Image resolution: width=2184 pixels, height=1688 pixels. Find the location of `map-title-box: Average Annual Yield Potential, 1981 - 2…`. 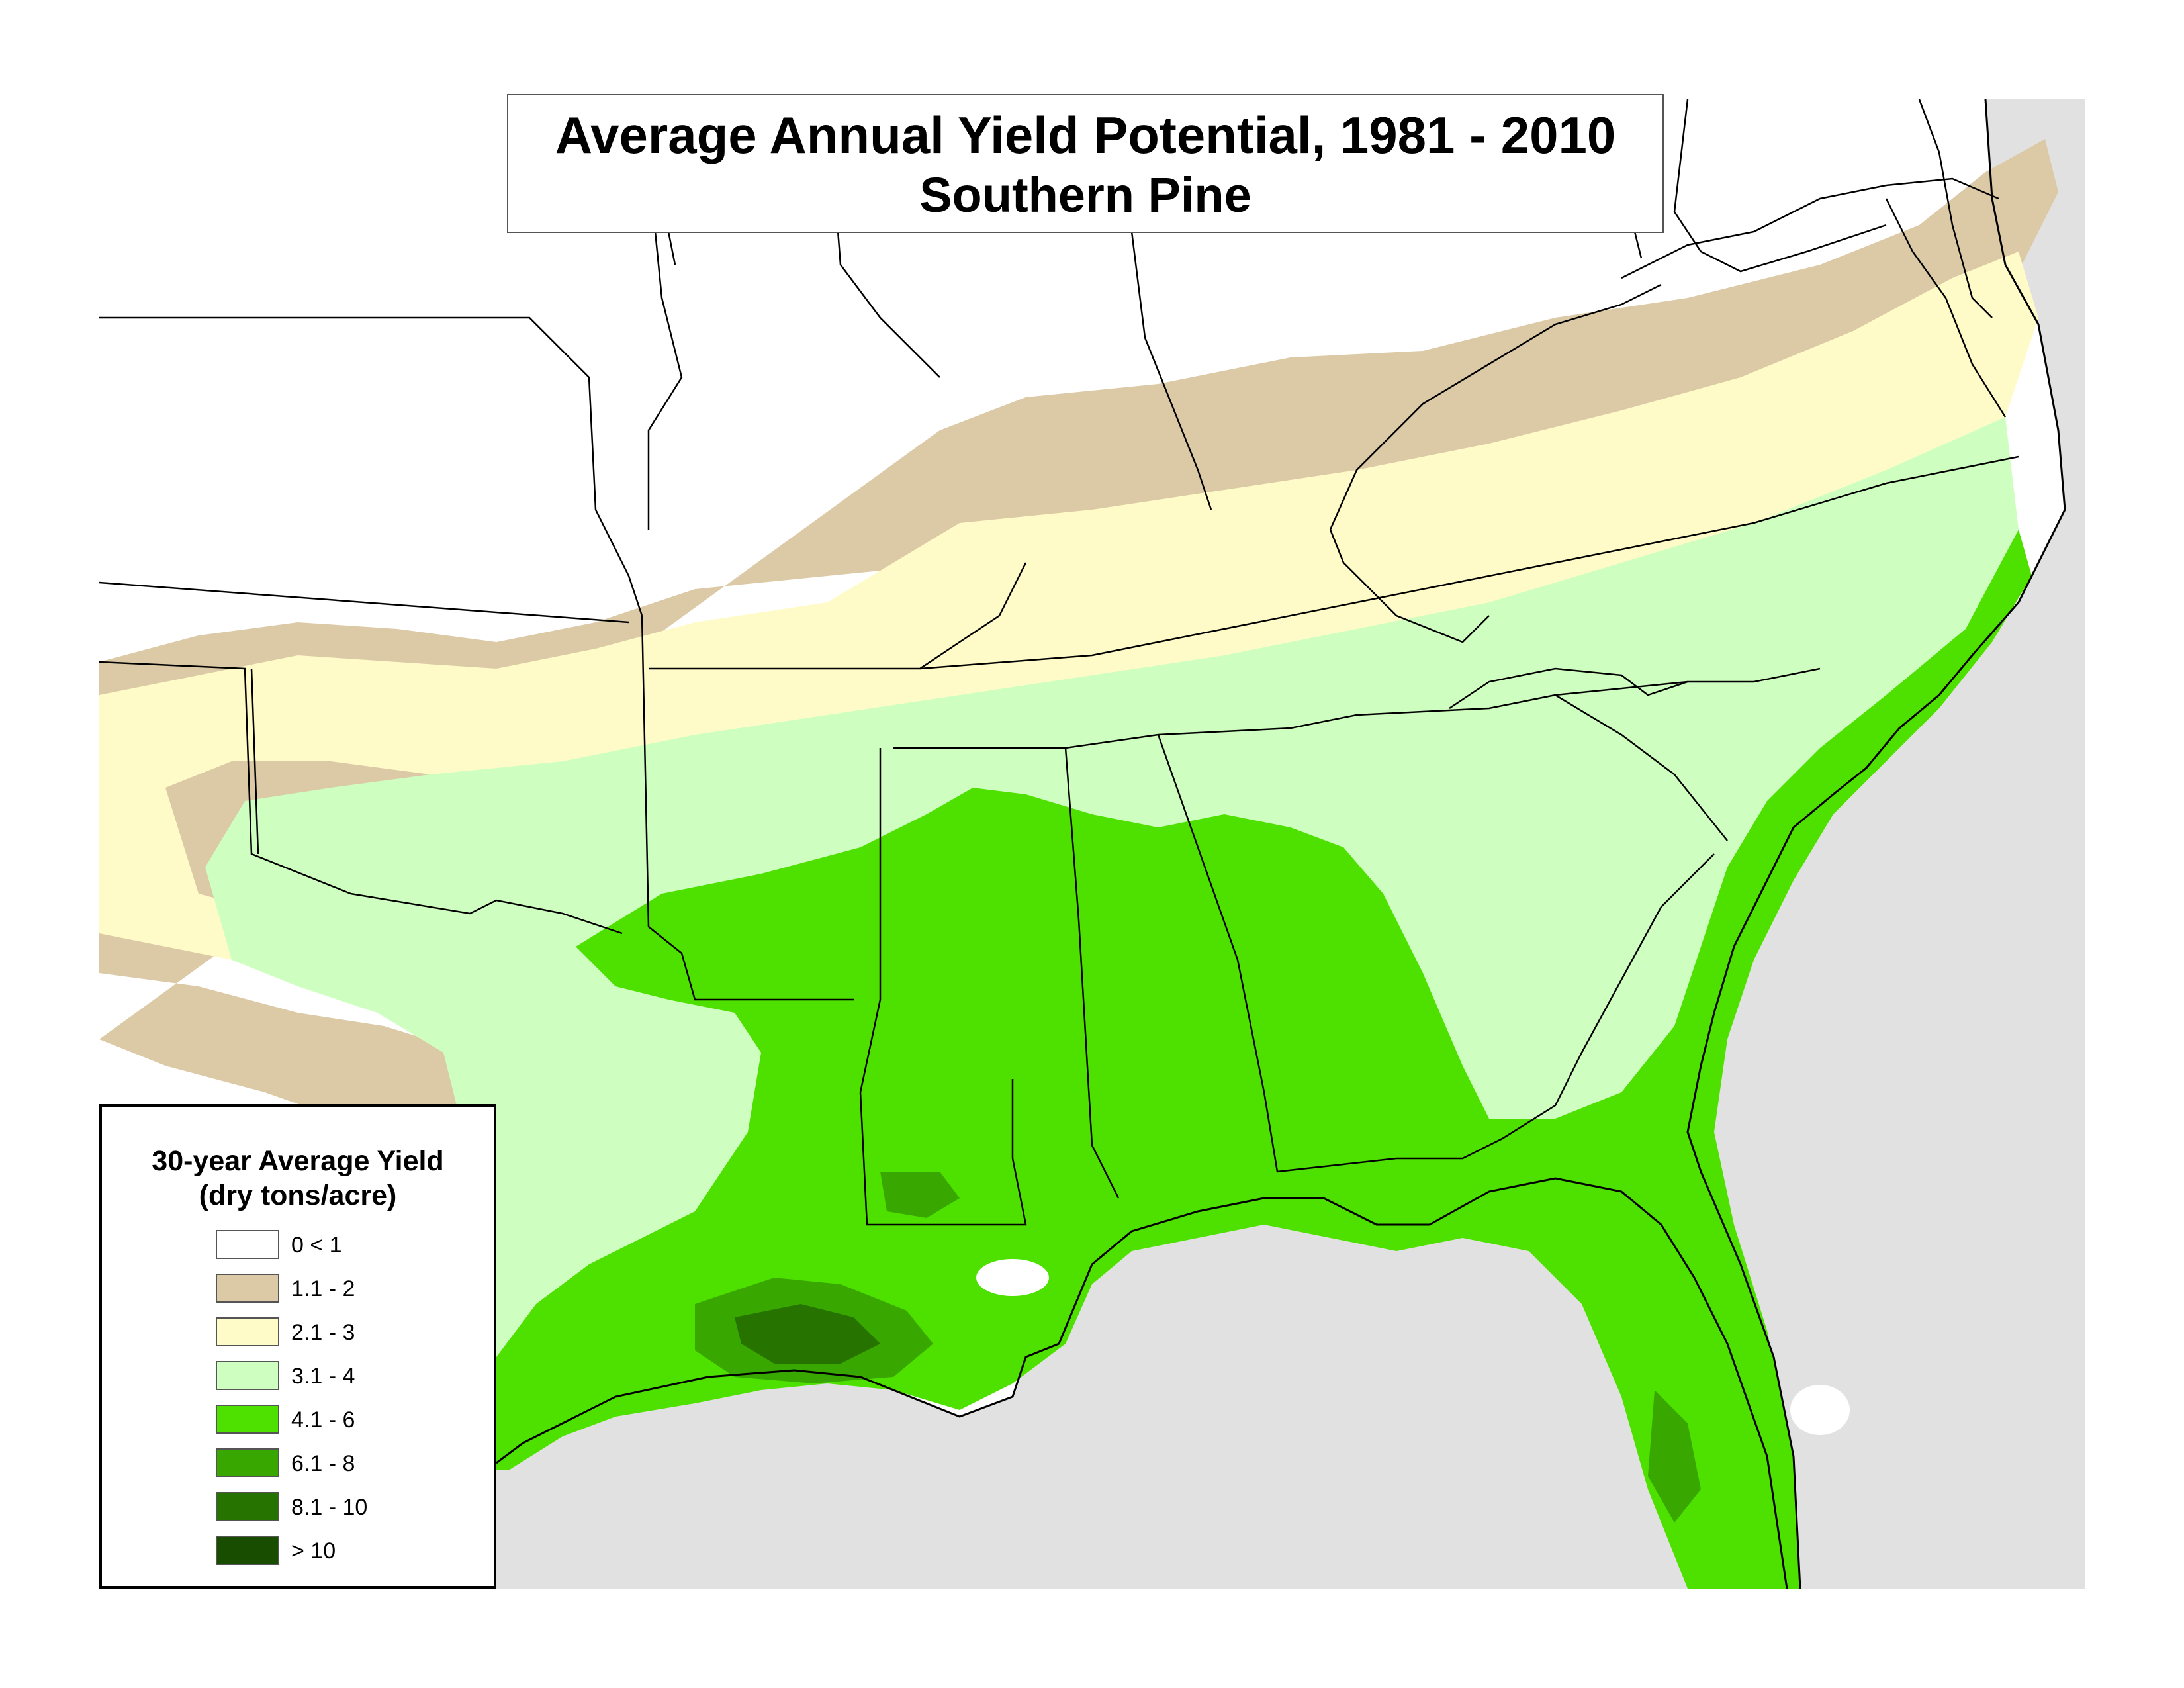

map-title-box: Average Annual Yield Potential, 1981 - 2… is located at coordinates (1085, 163).